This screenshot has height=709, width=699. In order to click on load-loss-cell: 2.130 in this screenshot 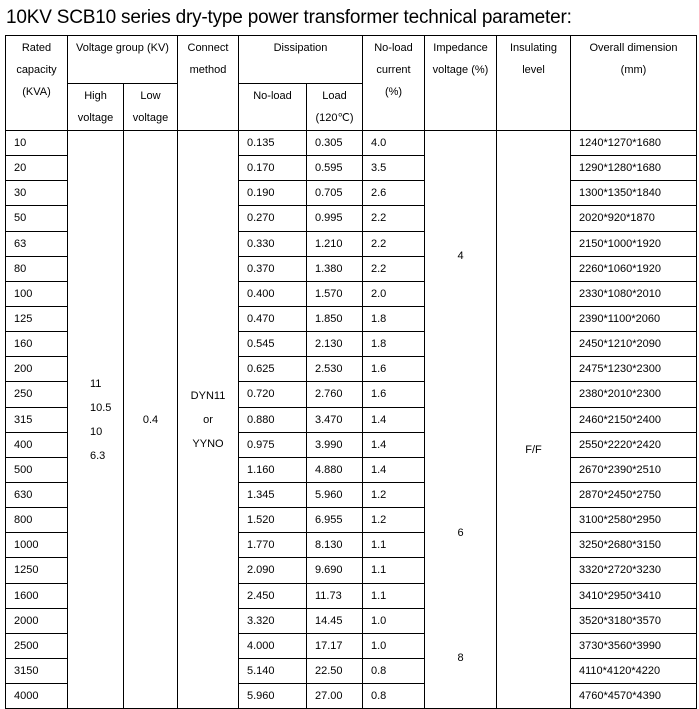, I will do `click(334, 344)`.